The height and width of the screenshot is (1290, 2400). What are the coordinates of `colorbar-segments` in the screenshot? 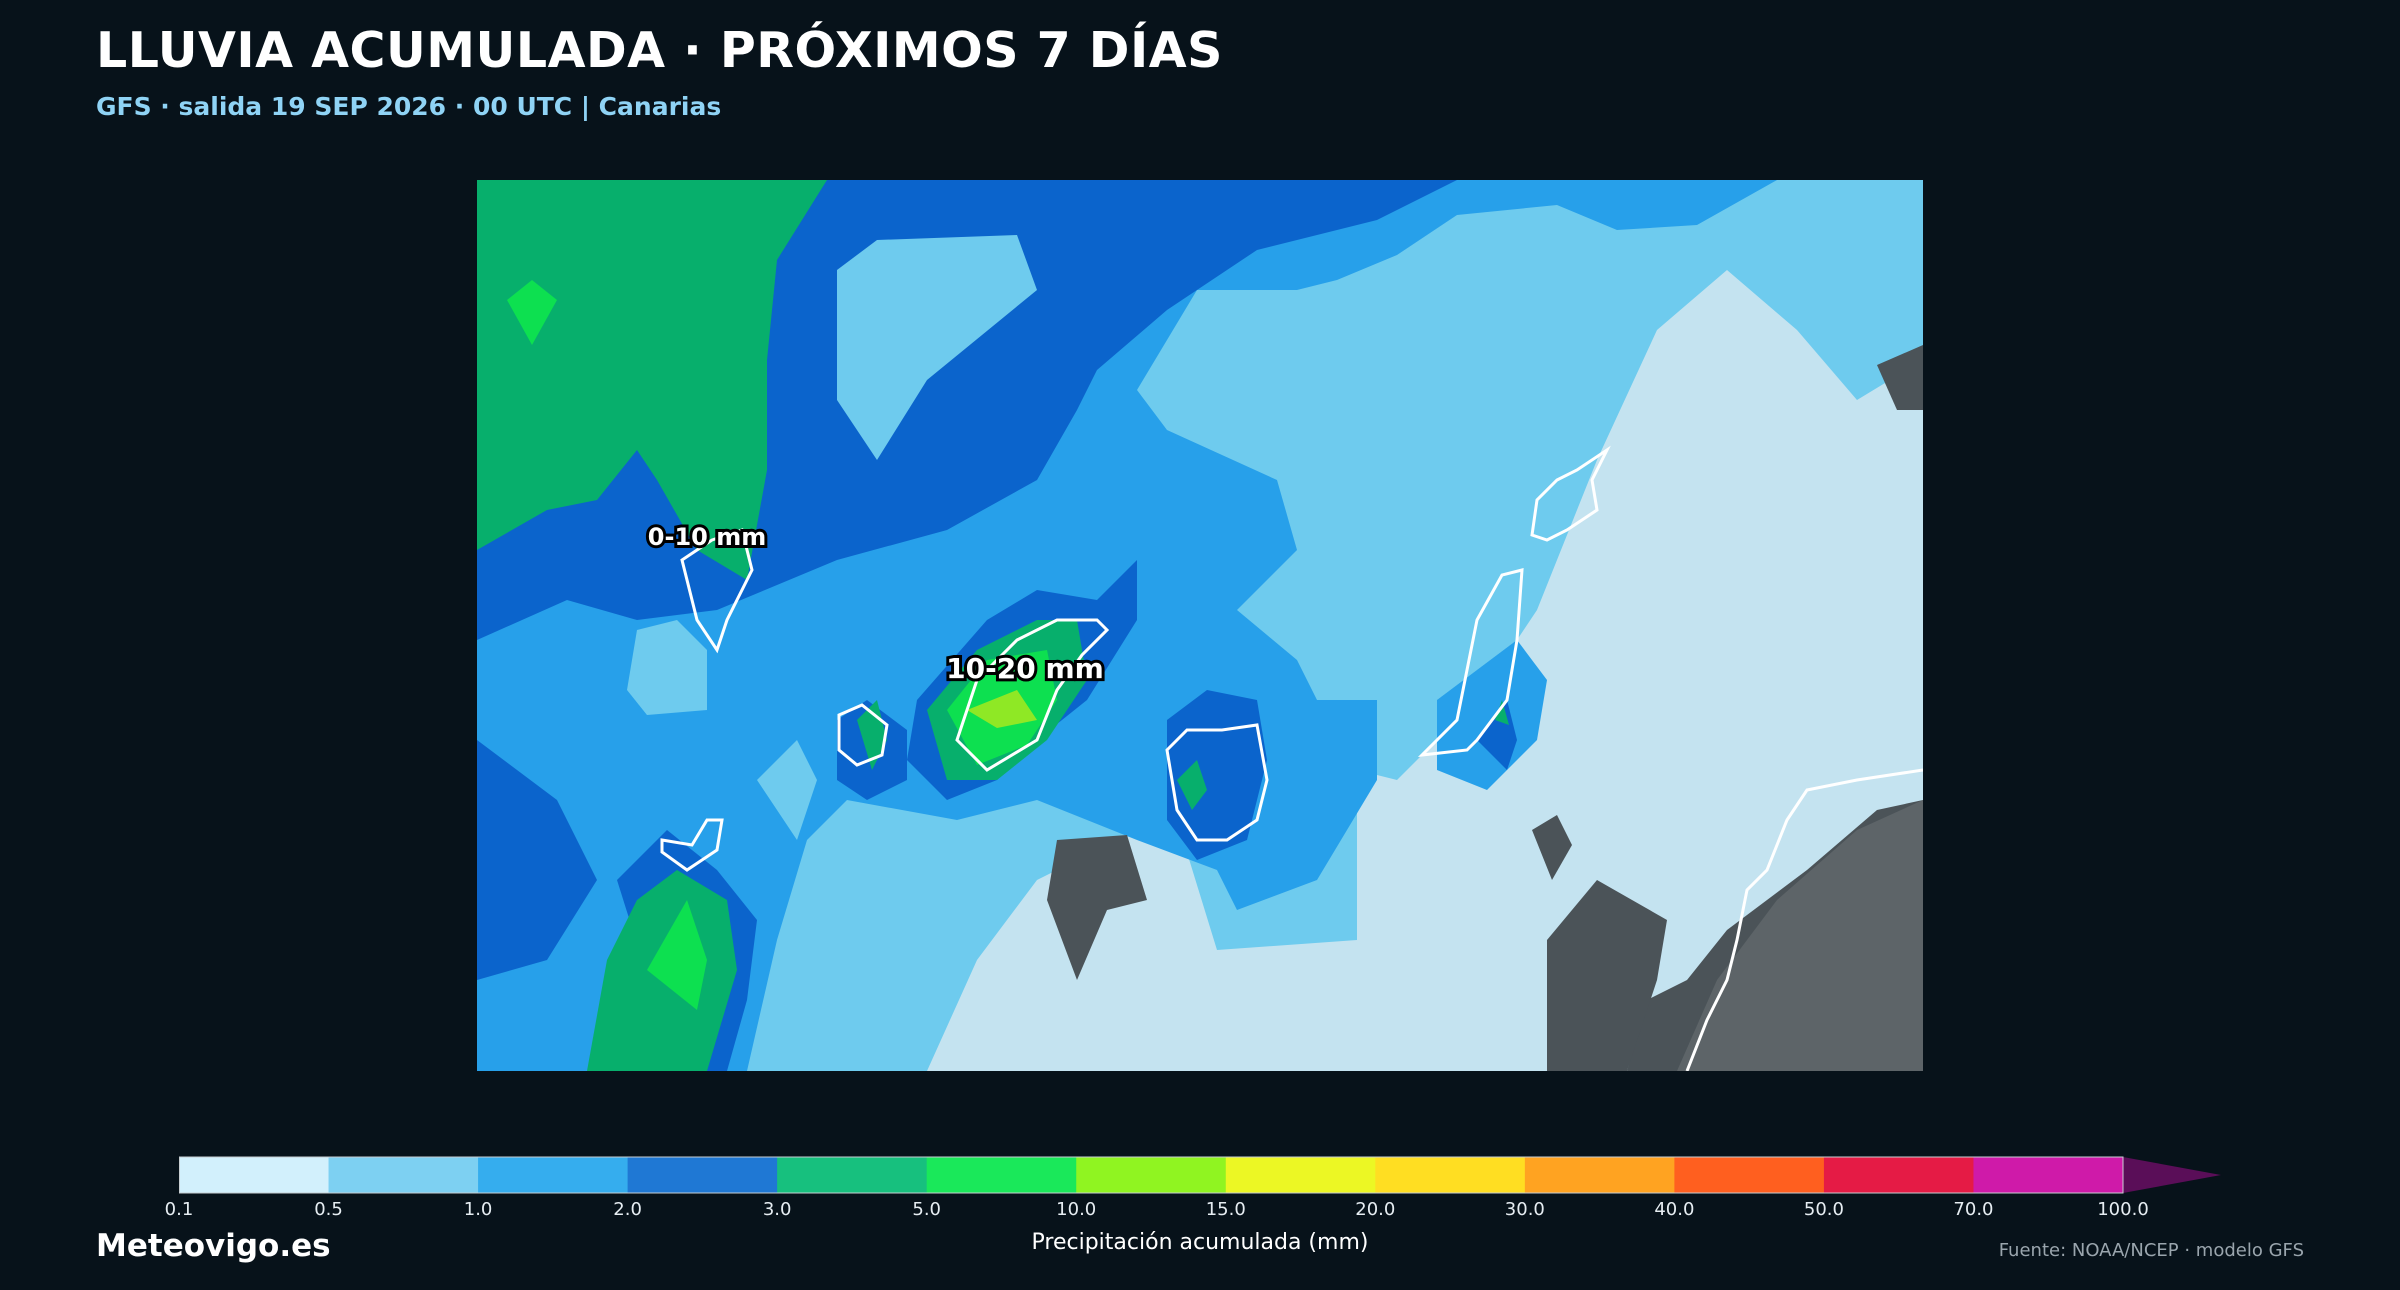 It's located at (1151, 1175).